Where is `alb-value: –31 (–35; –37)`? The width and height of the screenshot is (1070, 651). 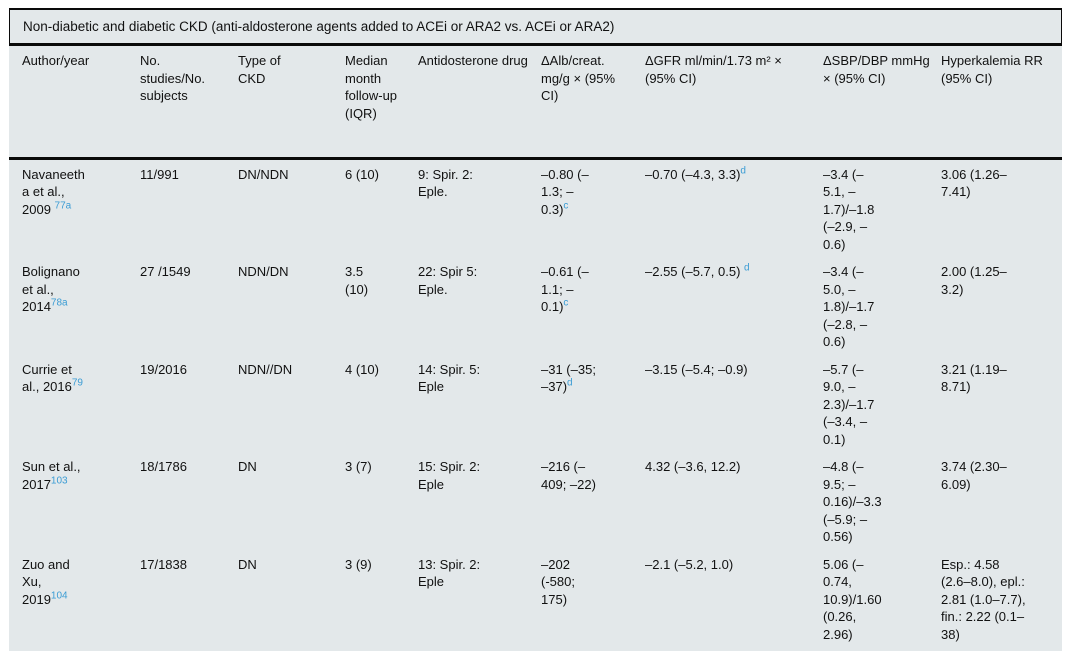
alb-value: –31 (–35; –37) is located at coordinates (568, 378).